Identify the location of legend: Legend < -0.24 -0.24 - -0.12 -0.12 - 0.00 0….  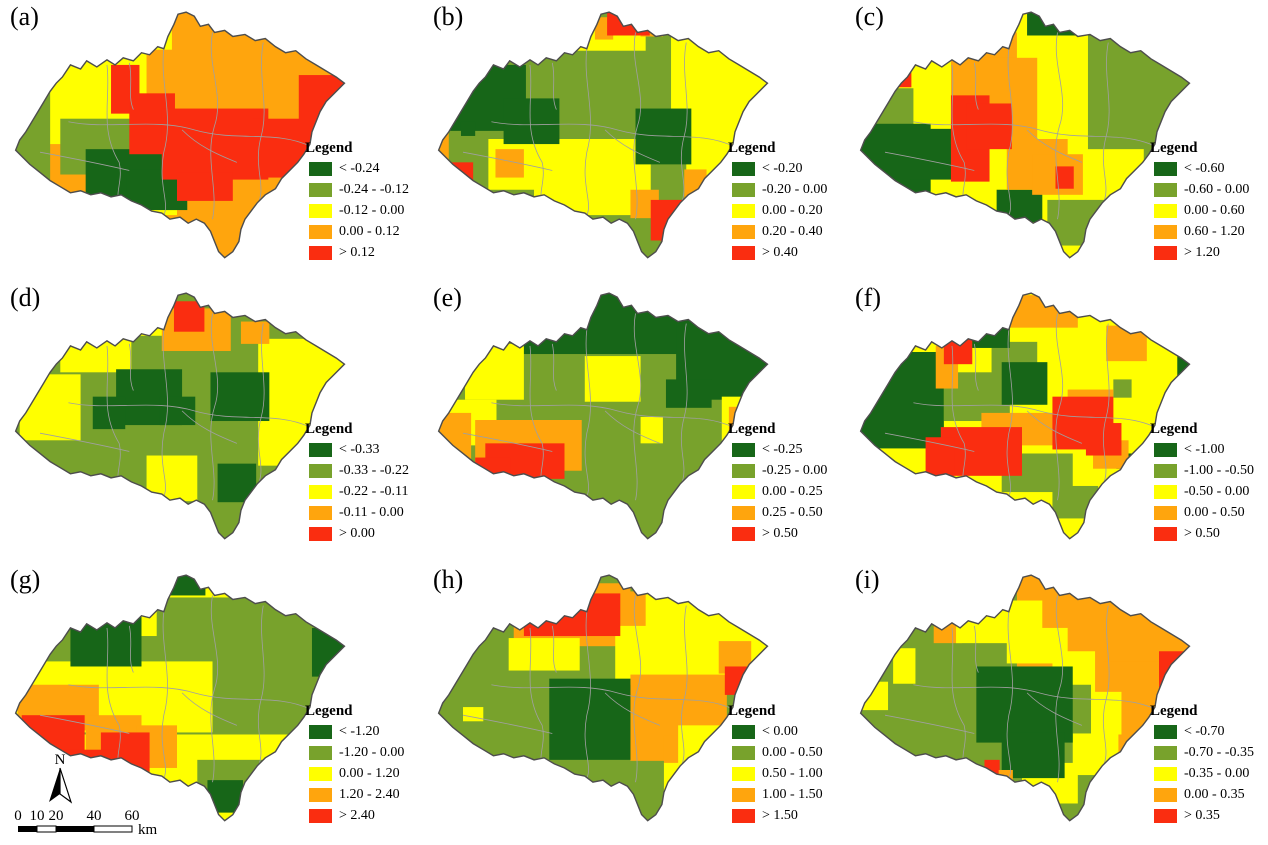
(364, 203).